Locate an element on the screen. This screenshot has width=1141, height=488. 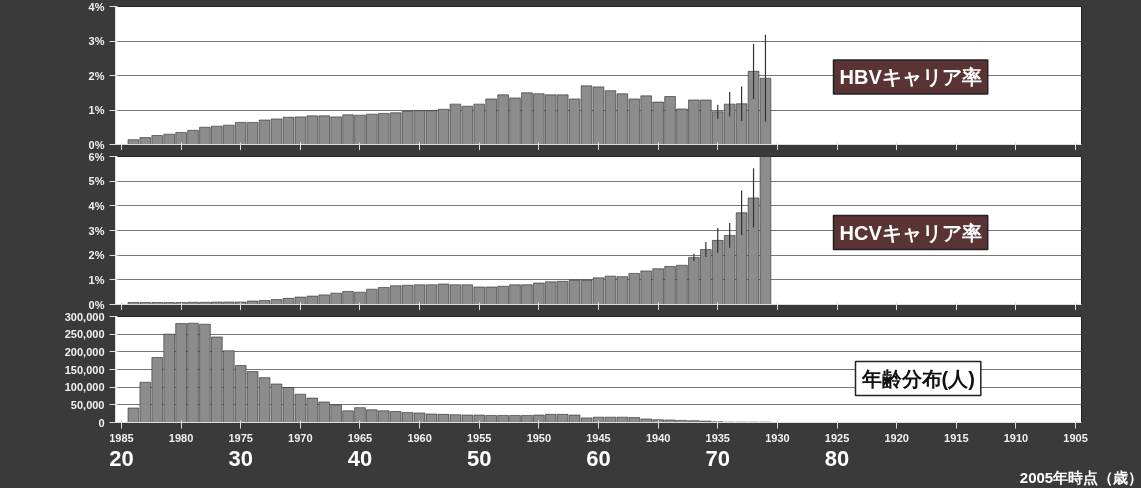
x2-tick-label: 50 is located at coordinates (479, 458).